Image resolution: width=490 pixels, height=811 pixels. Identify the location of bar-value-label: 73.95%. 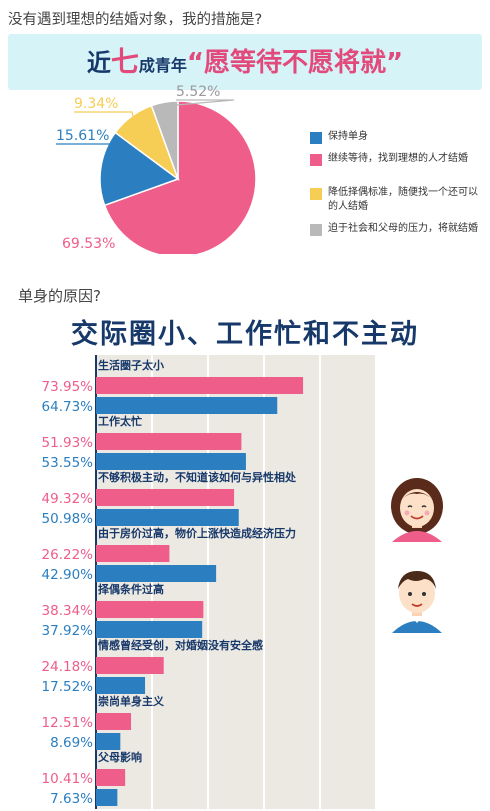
(68, 387).